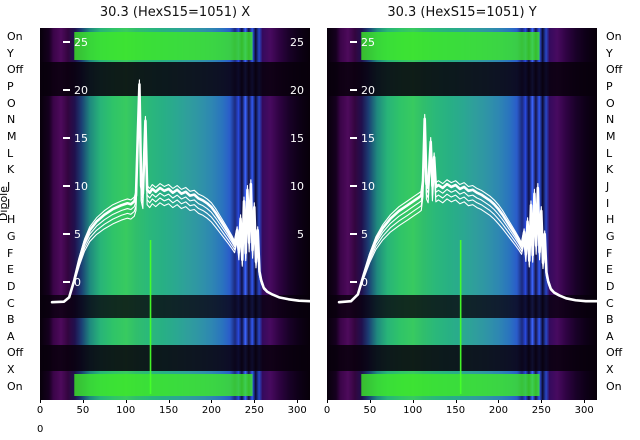 The image size is (640, 440). What do you see at coordinates (15, 211) in the screenshot?
I see `row-labels-left: On Y Off P O N M L K J I H G F E D C B A Off X On` at bounding box center [15, 211].